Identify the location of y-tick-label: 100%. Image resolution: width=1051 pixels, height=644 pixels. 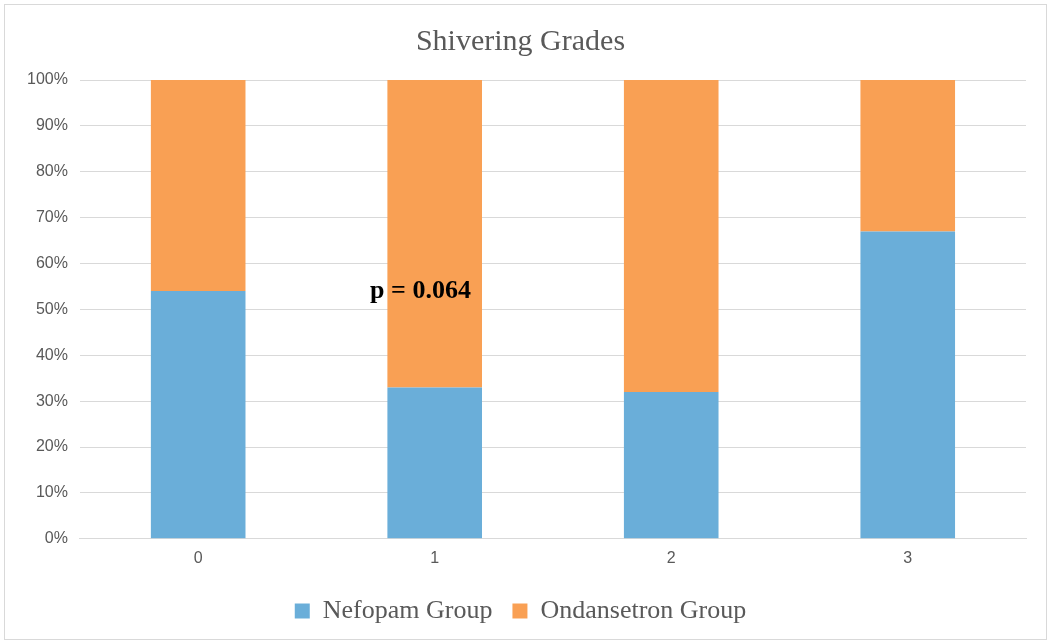
(47, 79).